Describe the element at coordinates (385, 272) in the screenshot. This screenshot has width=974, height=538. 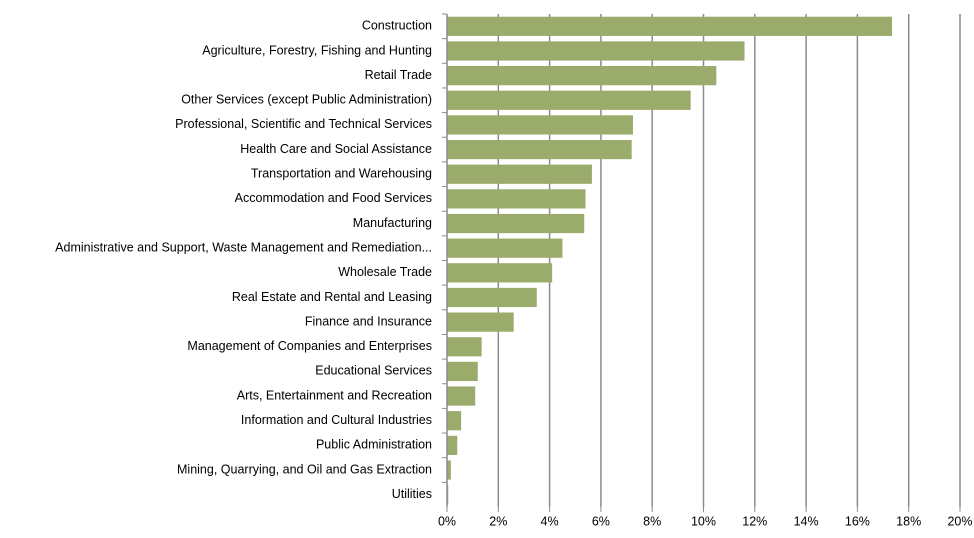
I see `y-tick-label: Wholesale Trade` at that location.